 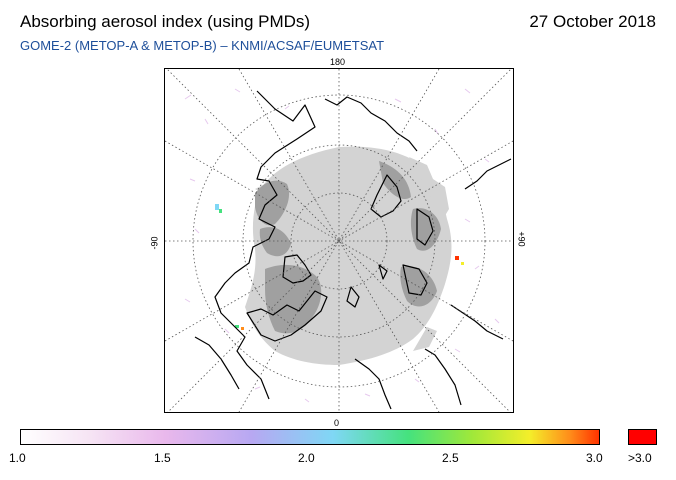 I want to click on dark-land, so click(x=348, y=247).